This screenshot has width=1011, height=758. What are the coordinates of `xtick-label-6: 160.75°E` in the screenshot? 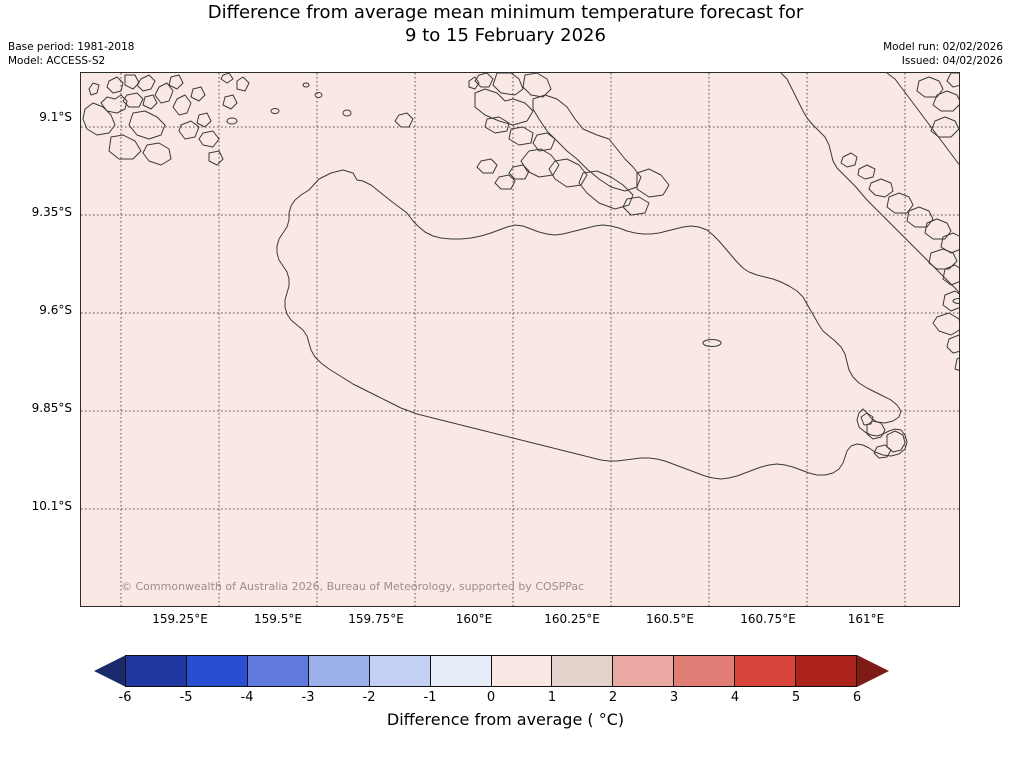 It's located at (768, 619).